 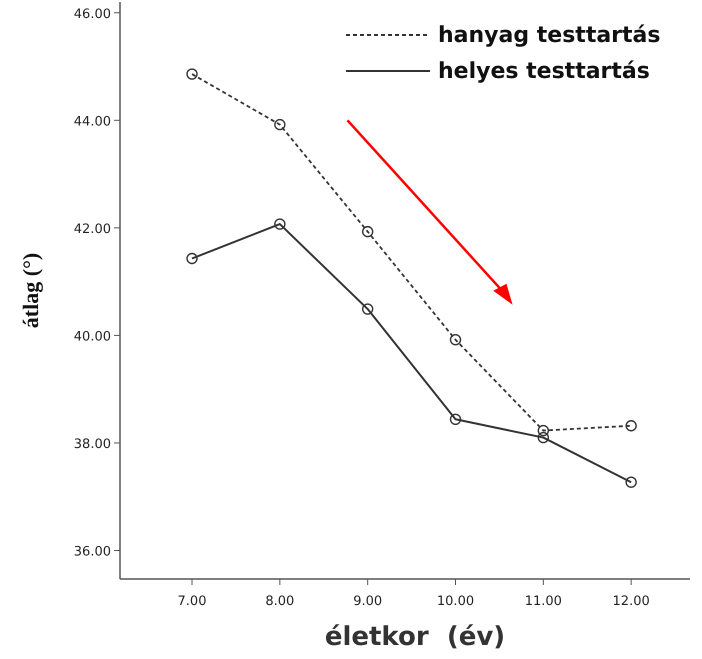 What do you see at coordinates (92, 14) in the screenshot?
I see `y-tick-label: 46.00` at bounding box center [92, 14].